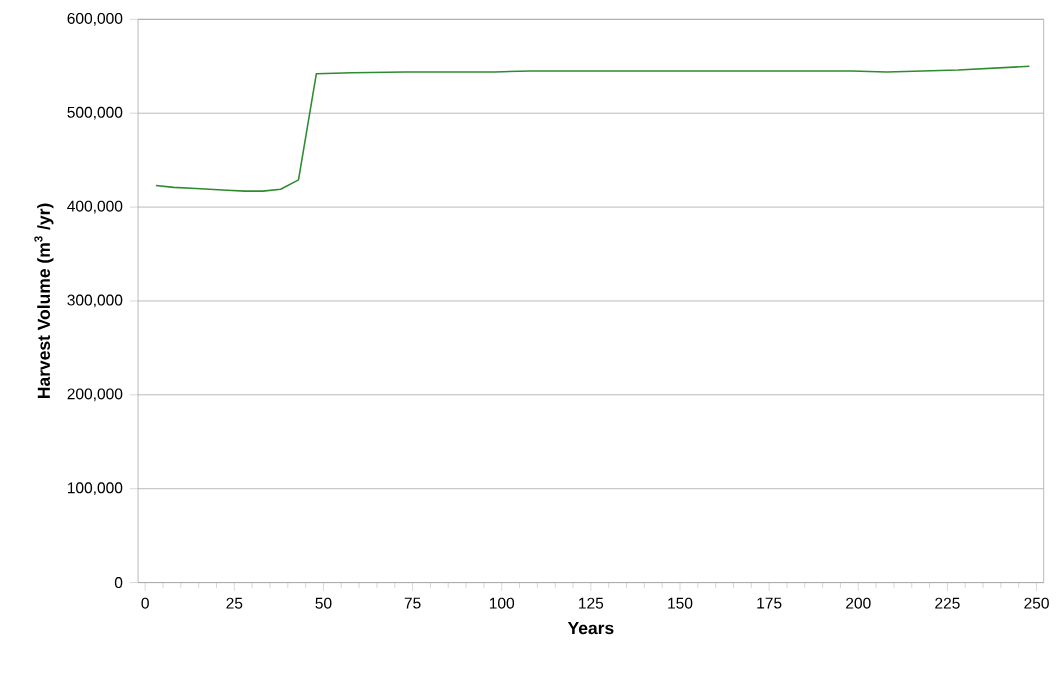 This screenshot has width=1063, height=674. Describe the element at coordinates (680, 603) in the screenshot. I see `x-tick-label: 150` at that location.